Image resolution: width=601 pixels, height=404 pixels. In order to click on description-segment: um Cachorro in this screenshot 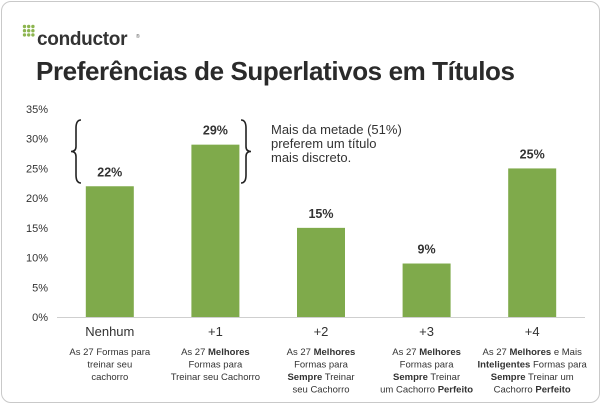, I will do `click(409, 390)`.